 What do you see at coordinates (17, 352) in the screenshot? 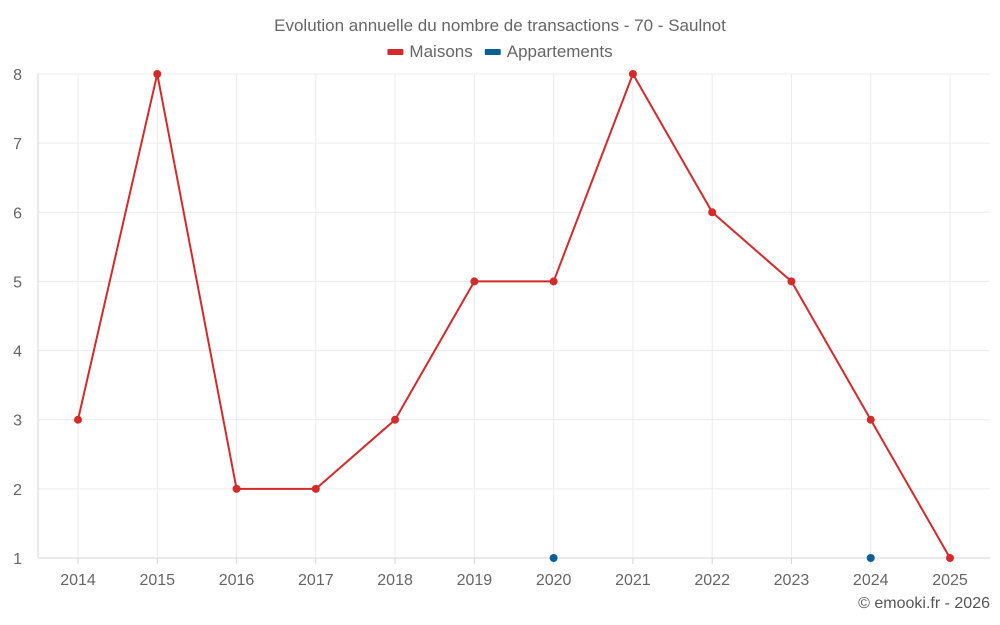
I see `y-tick-label: 4` at bounding box center [17, 352].